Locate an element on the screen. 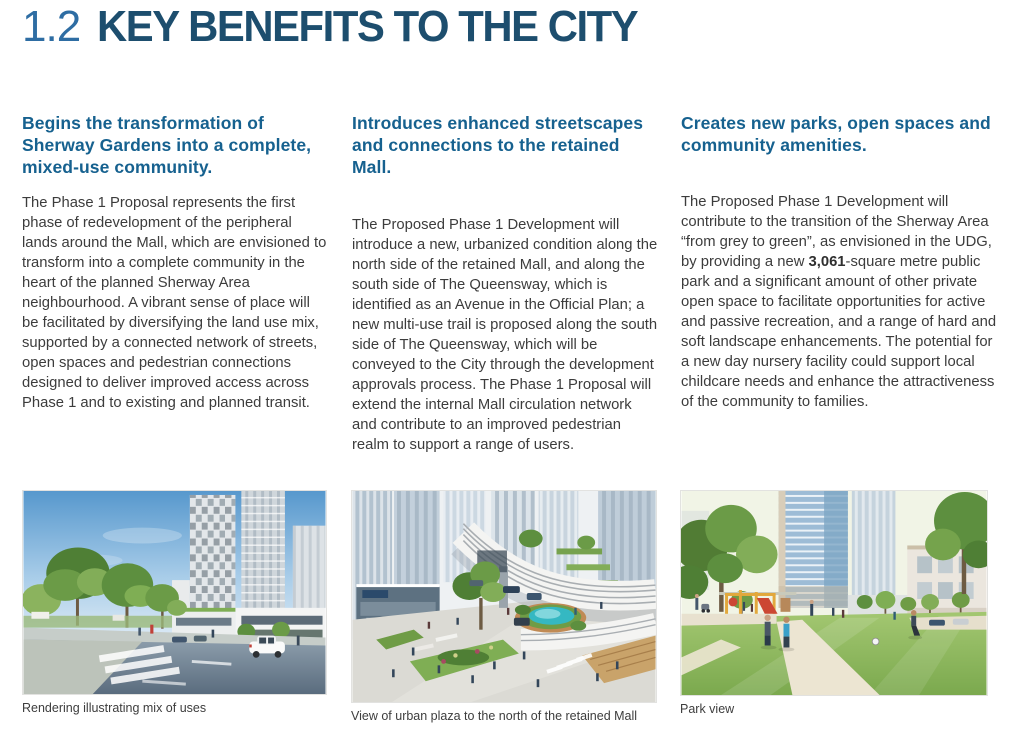 Image resolution: width=1028 pixels, height=737 pixels. plaza-tree is located at coordinates (479, 595).